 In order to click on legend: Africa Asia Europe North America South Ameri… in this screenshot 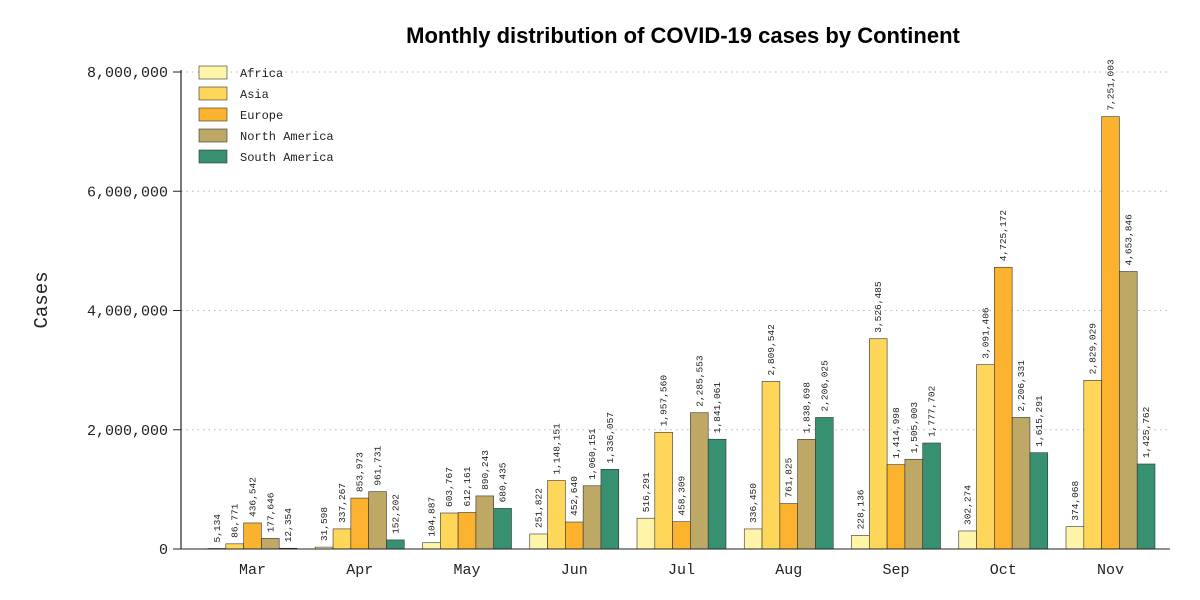, I will do `click(266, 115)`.